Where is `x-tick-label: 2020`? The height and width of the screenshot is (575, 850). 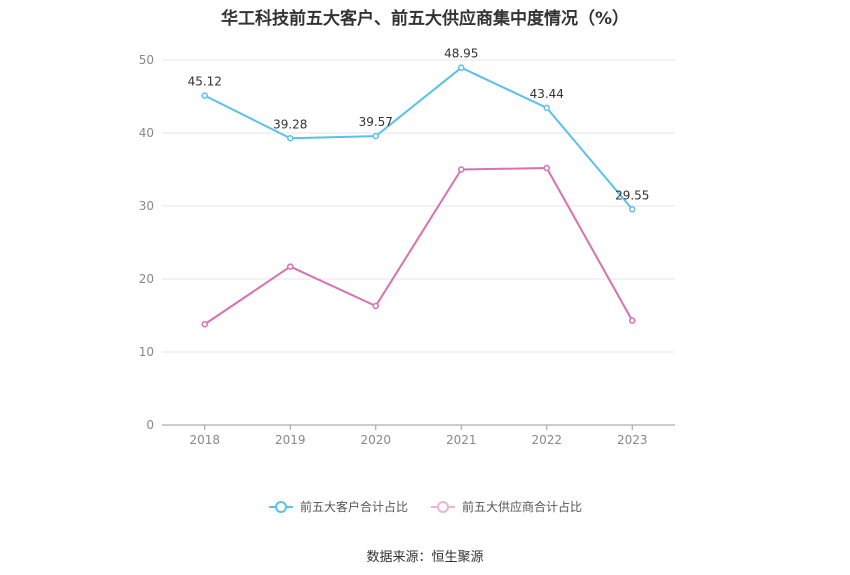
x-tick-label: 2020 is located at coordinates (375, 440).